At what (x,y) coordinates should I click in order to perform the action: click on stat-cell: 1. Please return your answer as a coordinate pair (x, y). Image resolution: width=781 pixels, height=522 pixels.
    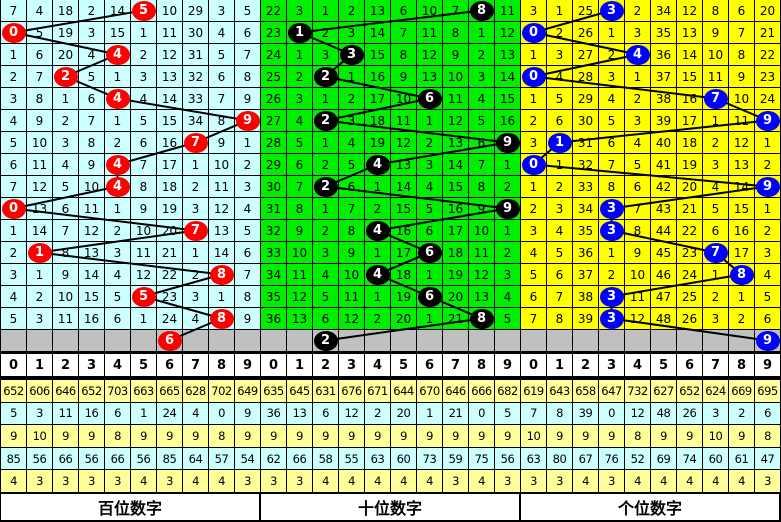
    Looking at the image, I should click on (143, 413).